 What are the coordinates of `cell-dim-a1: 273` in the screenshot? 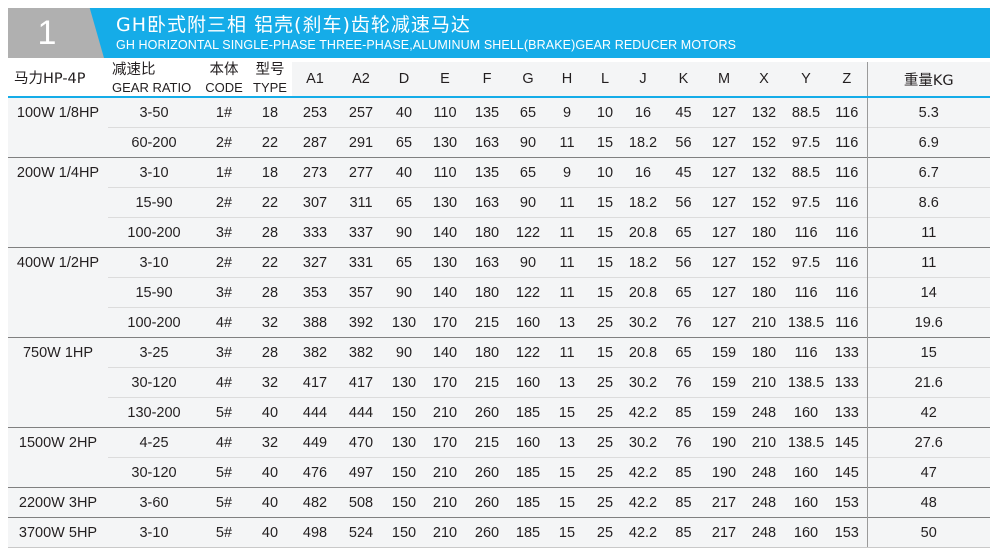 It's located at (315, 172).